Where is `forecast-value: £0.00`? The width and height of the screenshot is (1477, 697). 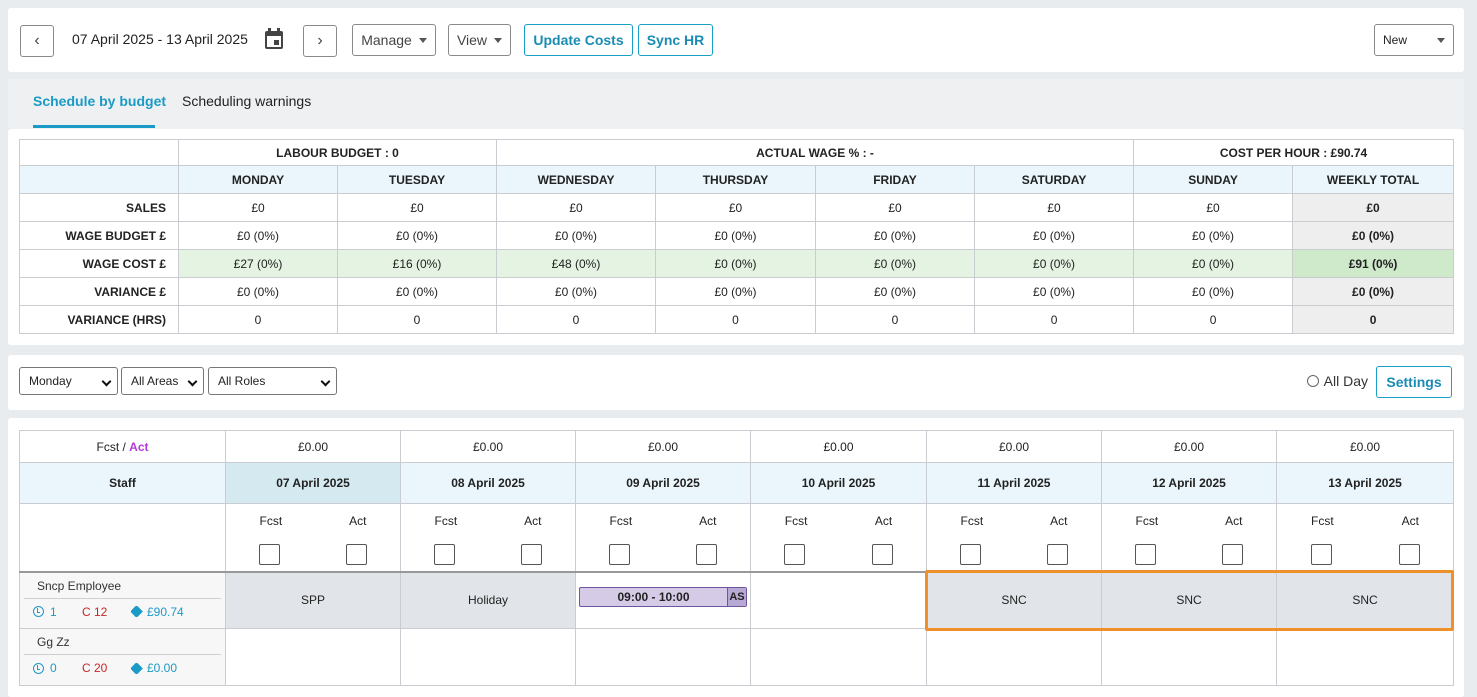 forecast-value: £0.00 is located at coordinates (663, 446).